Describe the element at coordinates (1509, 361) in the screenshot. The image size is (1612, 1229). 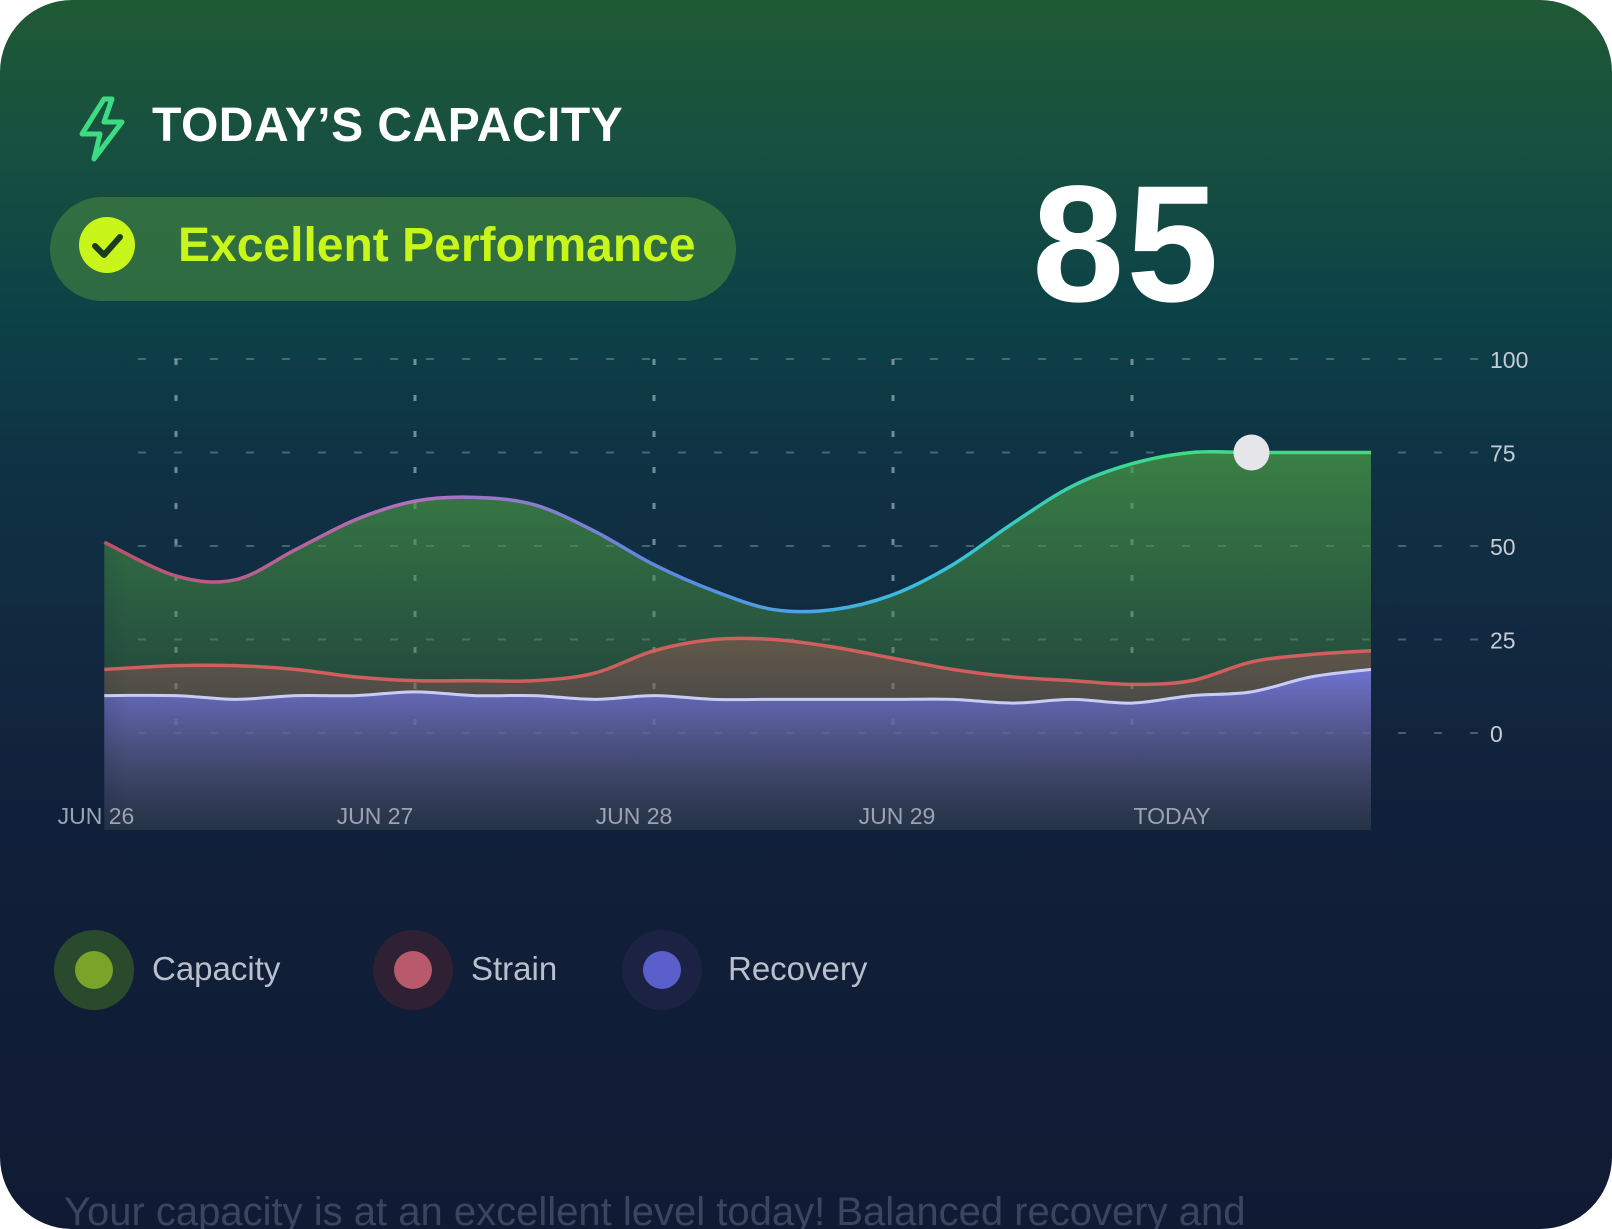
I see `y-tick-label: 100` at that location.